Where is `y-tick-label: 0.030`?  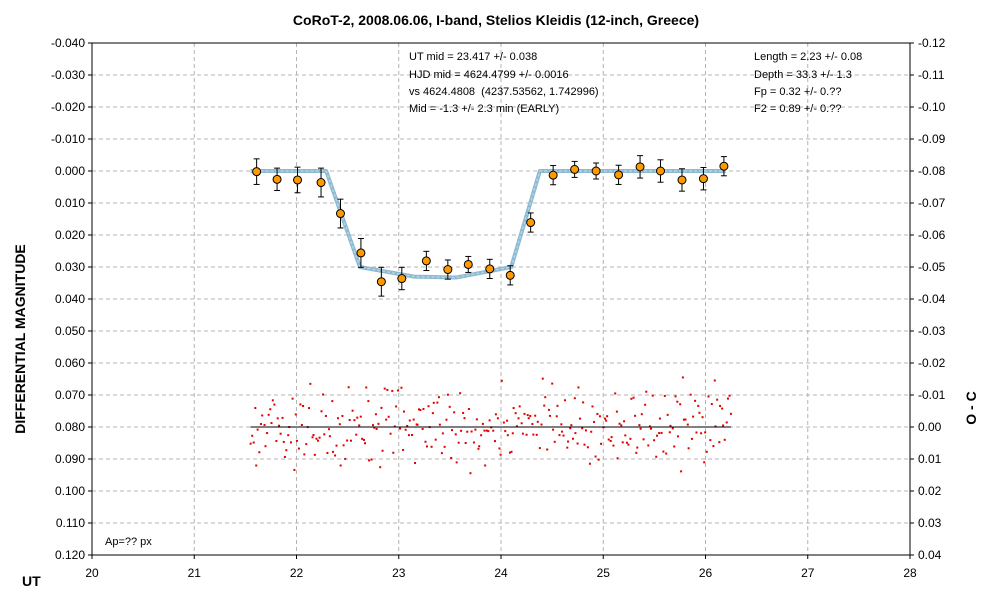
y-tick-label: 0.030 is located at coordinates (70, 267).